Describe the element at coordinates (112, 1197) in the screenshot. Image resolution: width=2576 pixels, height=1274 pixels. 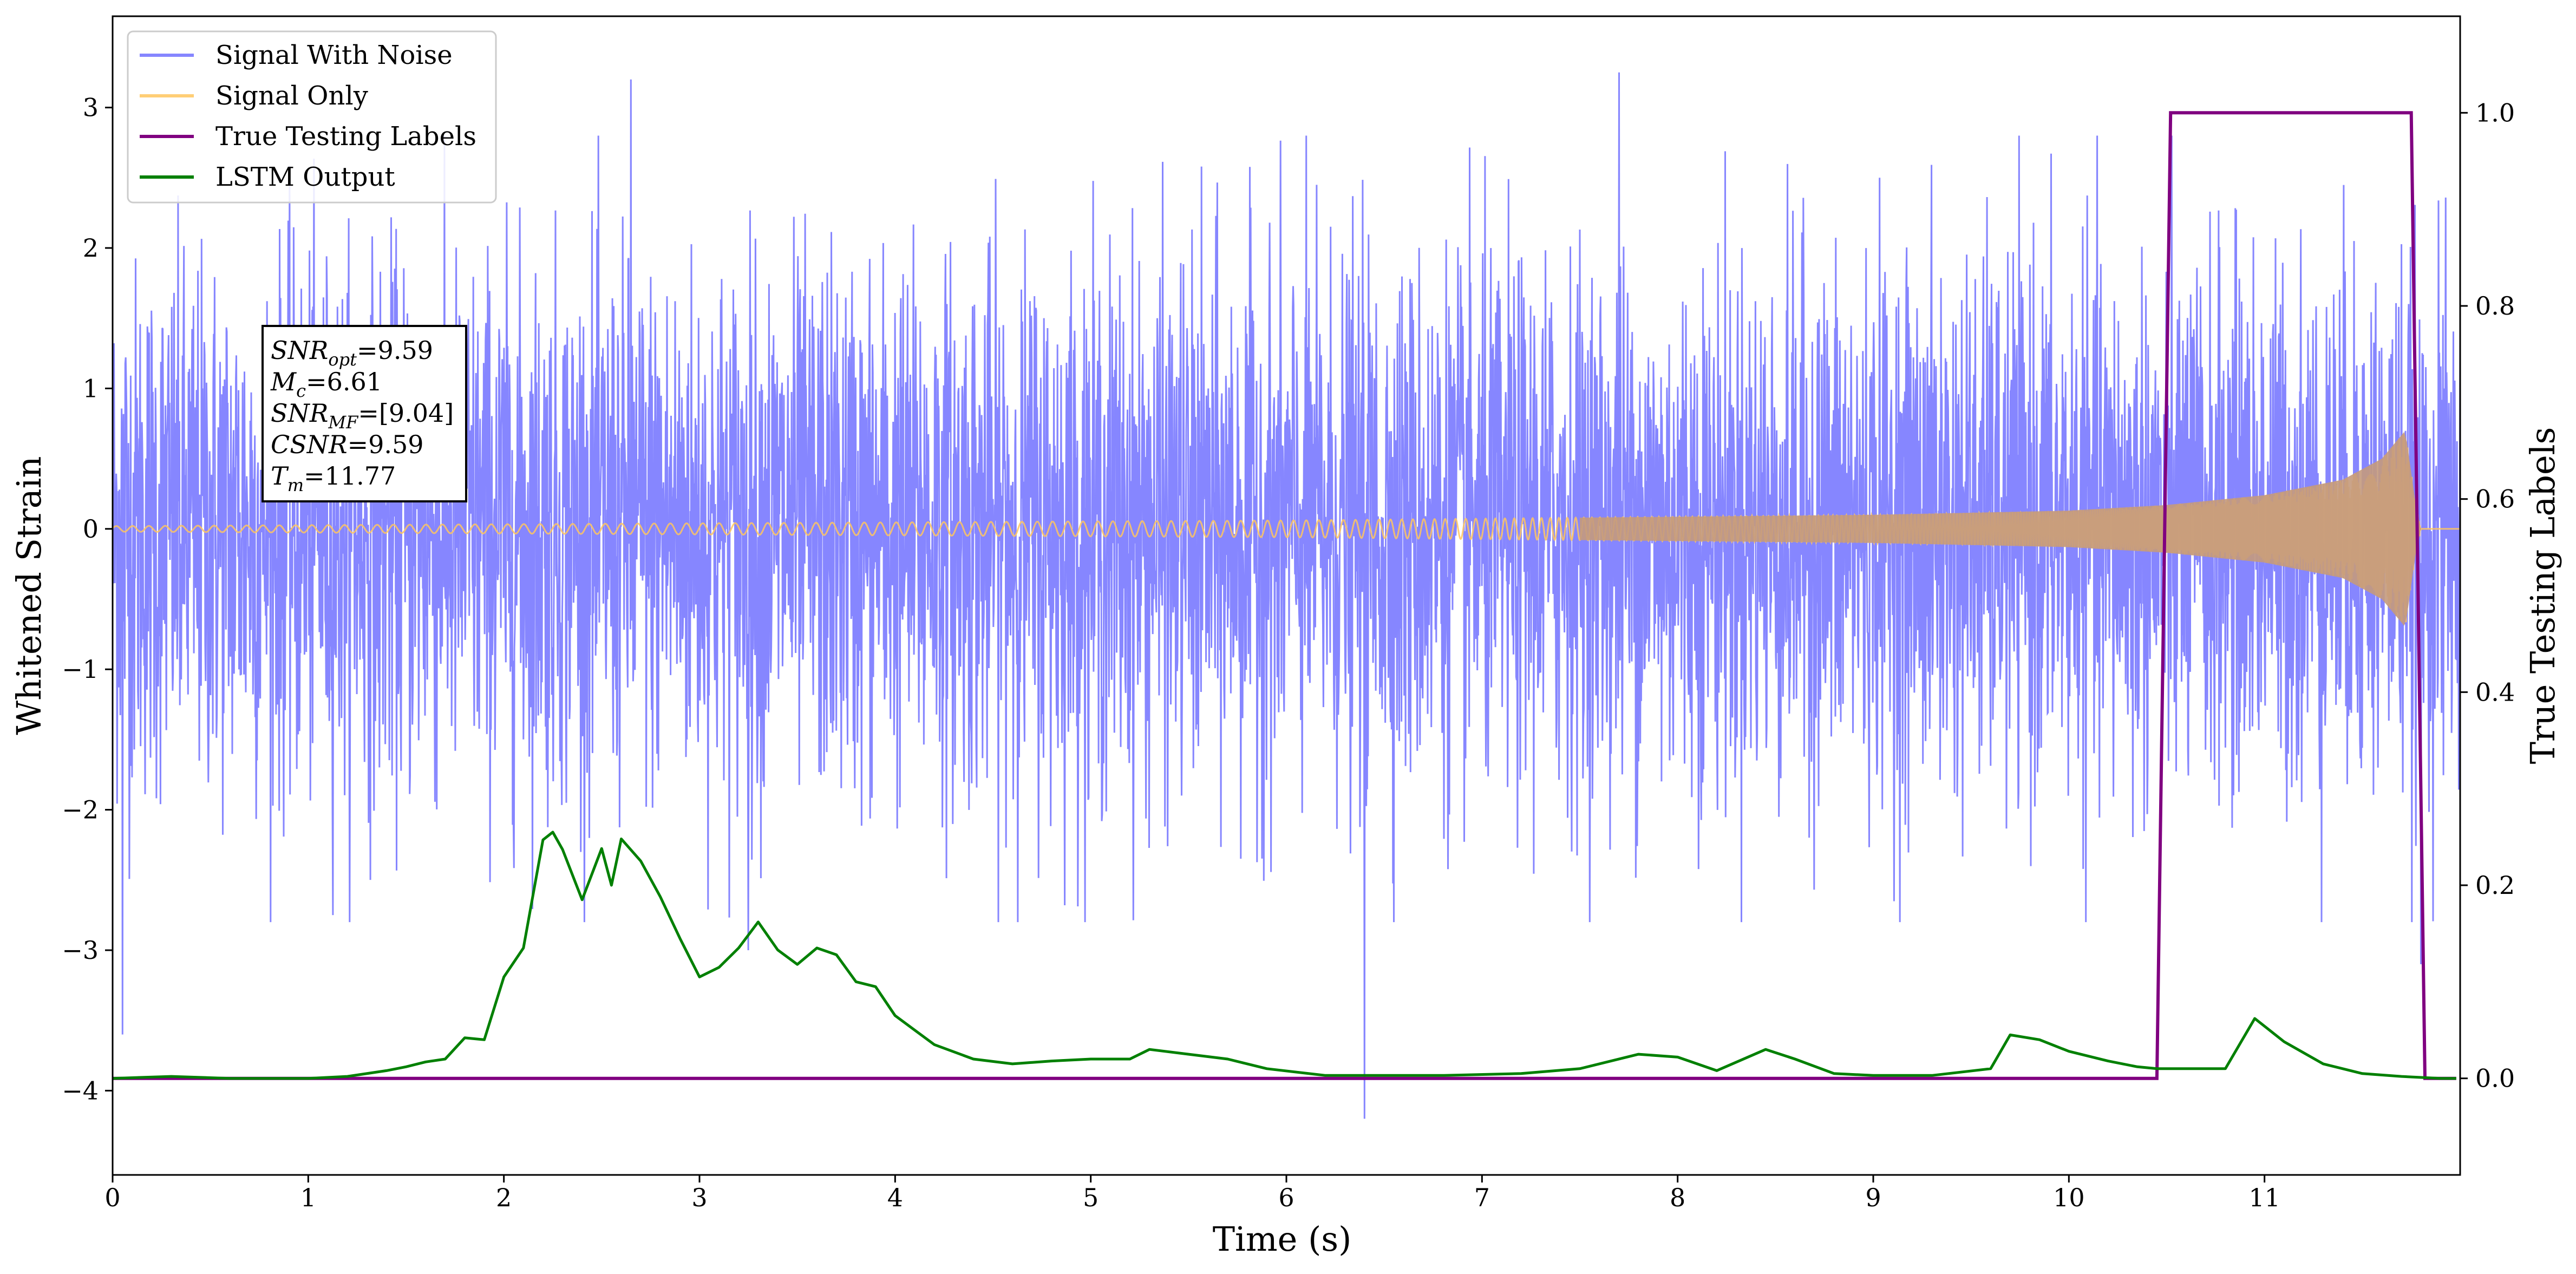
I see `x-tick-label: 0` at that location.